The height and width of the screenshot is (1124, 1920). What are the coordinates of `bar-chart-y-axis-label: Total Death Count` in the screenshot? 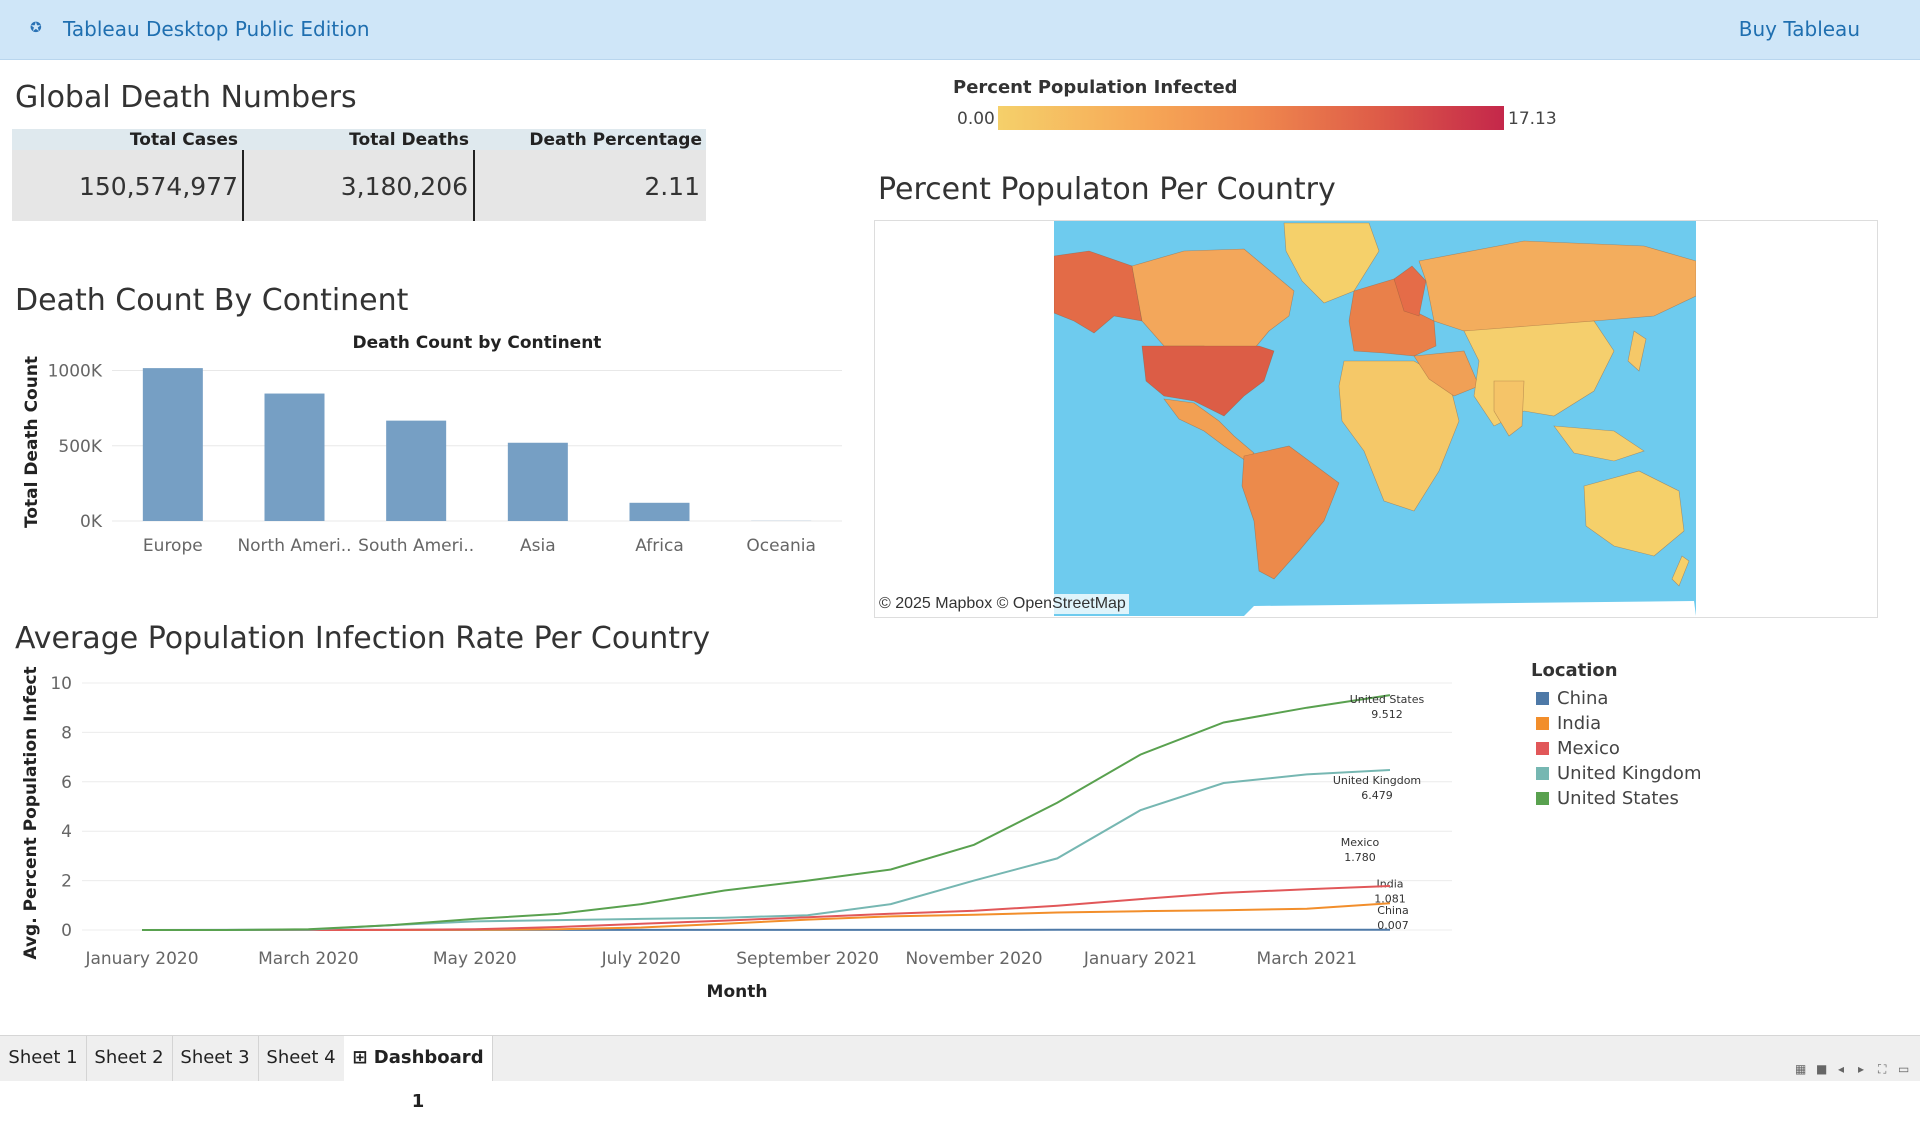 It's located at (32, 442).